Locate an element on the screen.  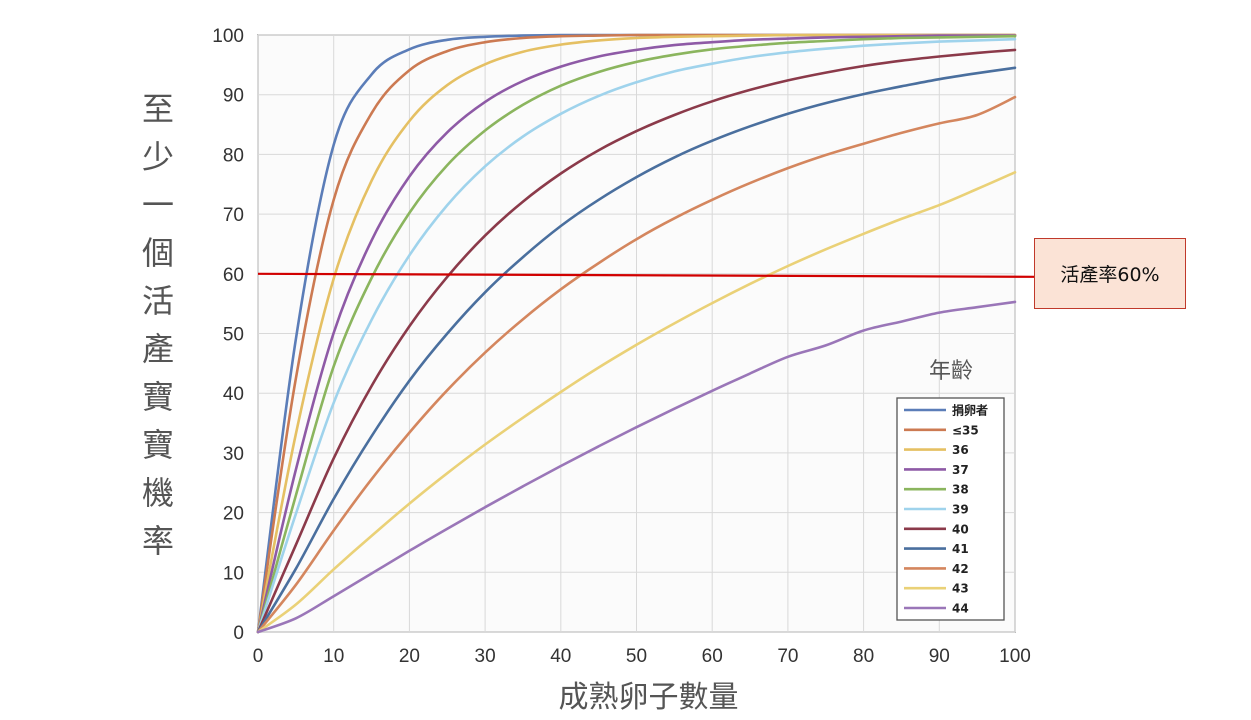
x-tick-label: 10 is located at coordinates (333, 656).